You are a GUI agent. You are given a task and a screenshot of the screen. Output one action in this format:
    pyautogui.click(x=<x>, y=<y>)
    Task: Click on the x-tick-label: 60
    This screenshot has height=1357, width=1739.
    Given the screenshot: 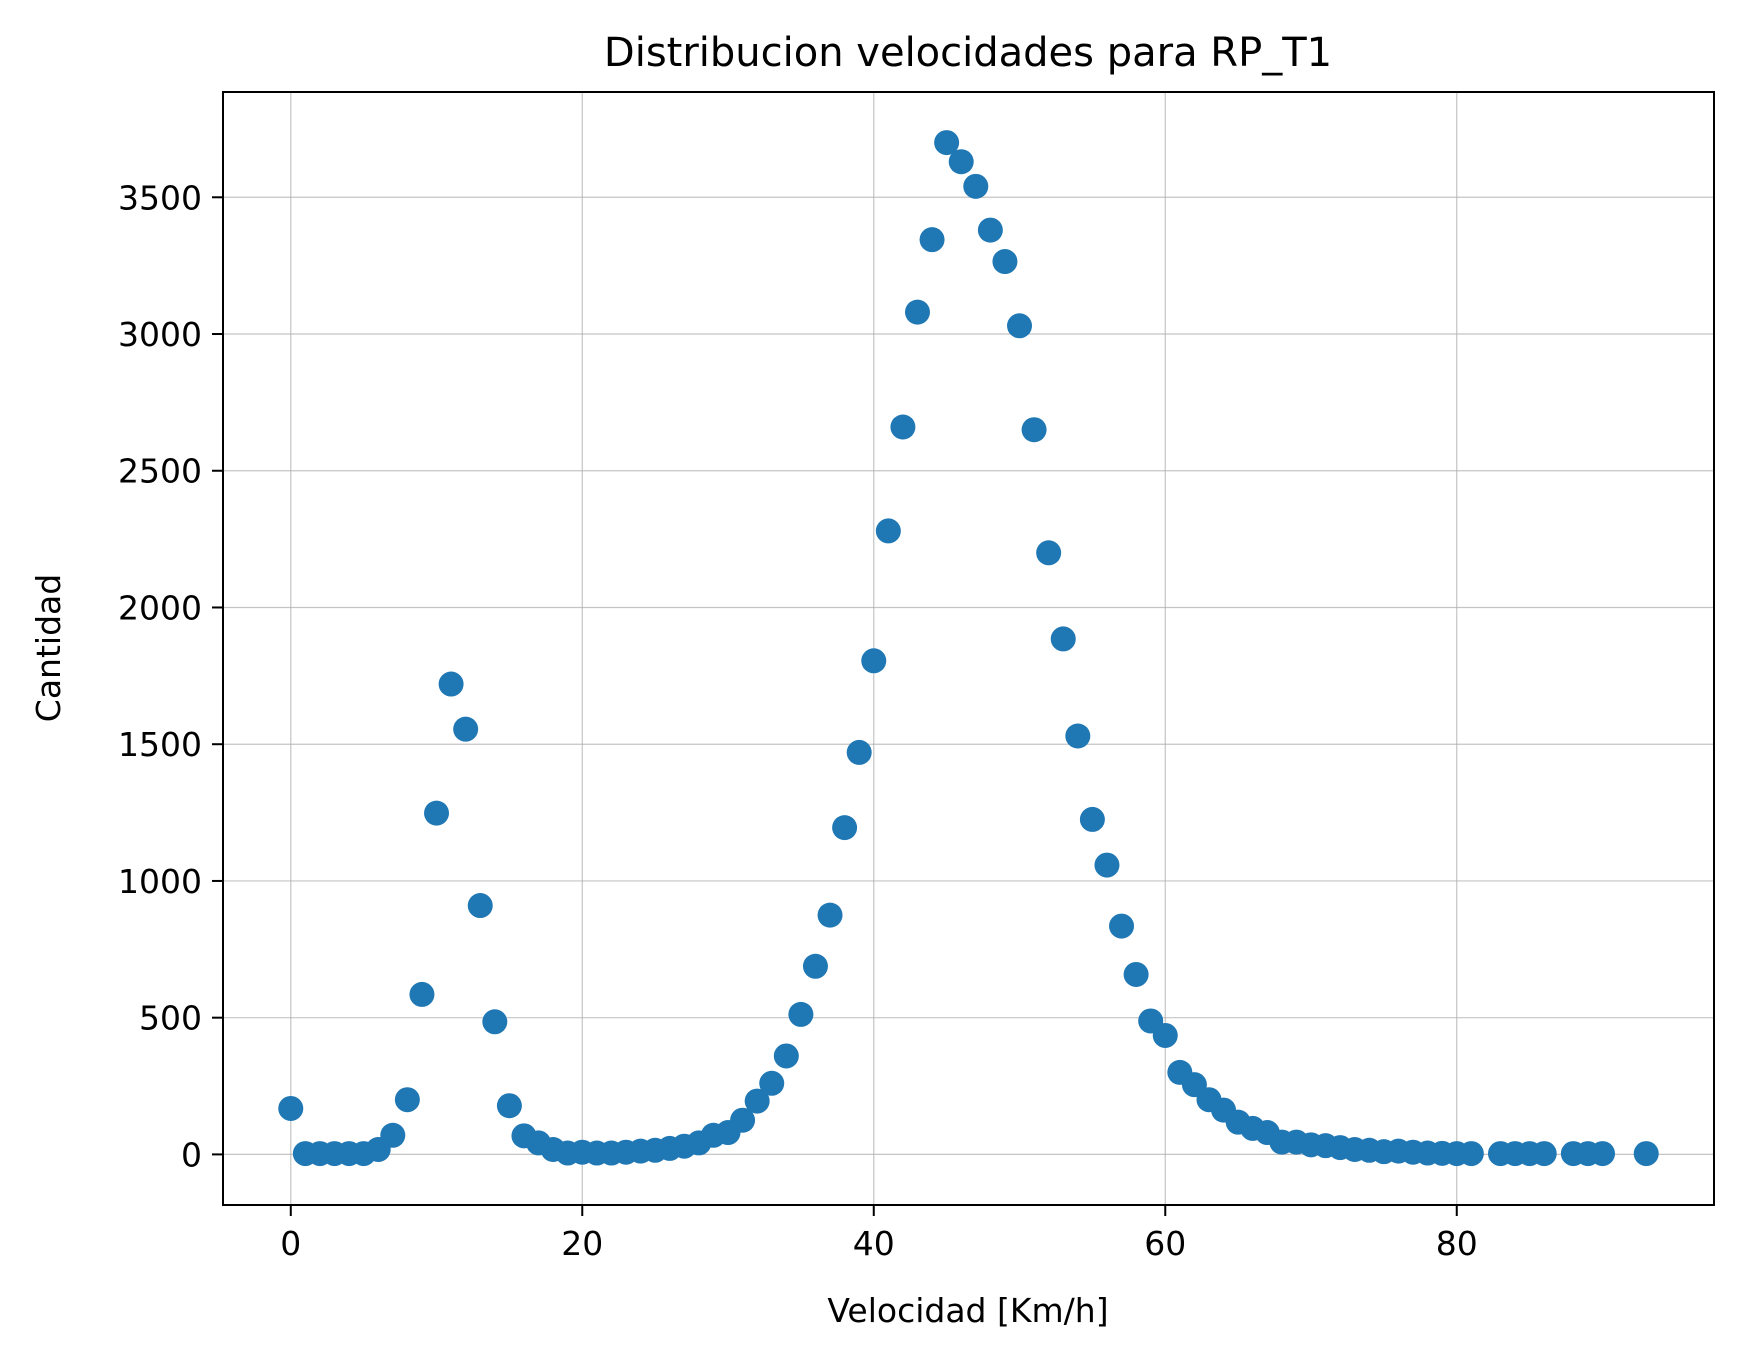 What is the action you would take?
    pyautogui.click(x=1165, y=1243)
    